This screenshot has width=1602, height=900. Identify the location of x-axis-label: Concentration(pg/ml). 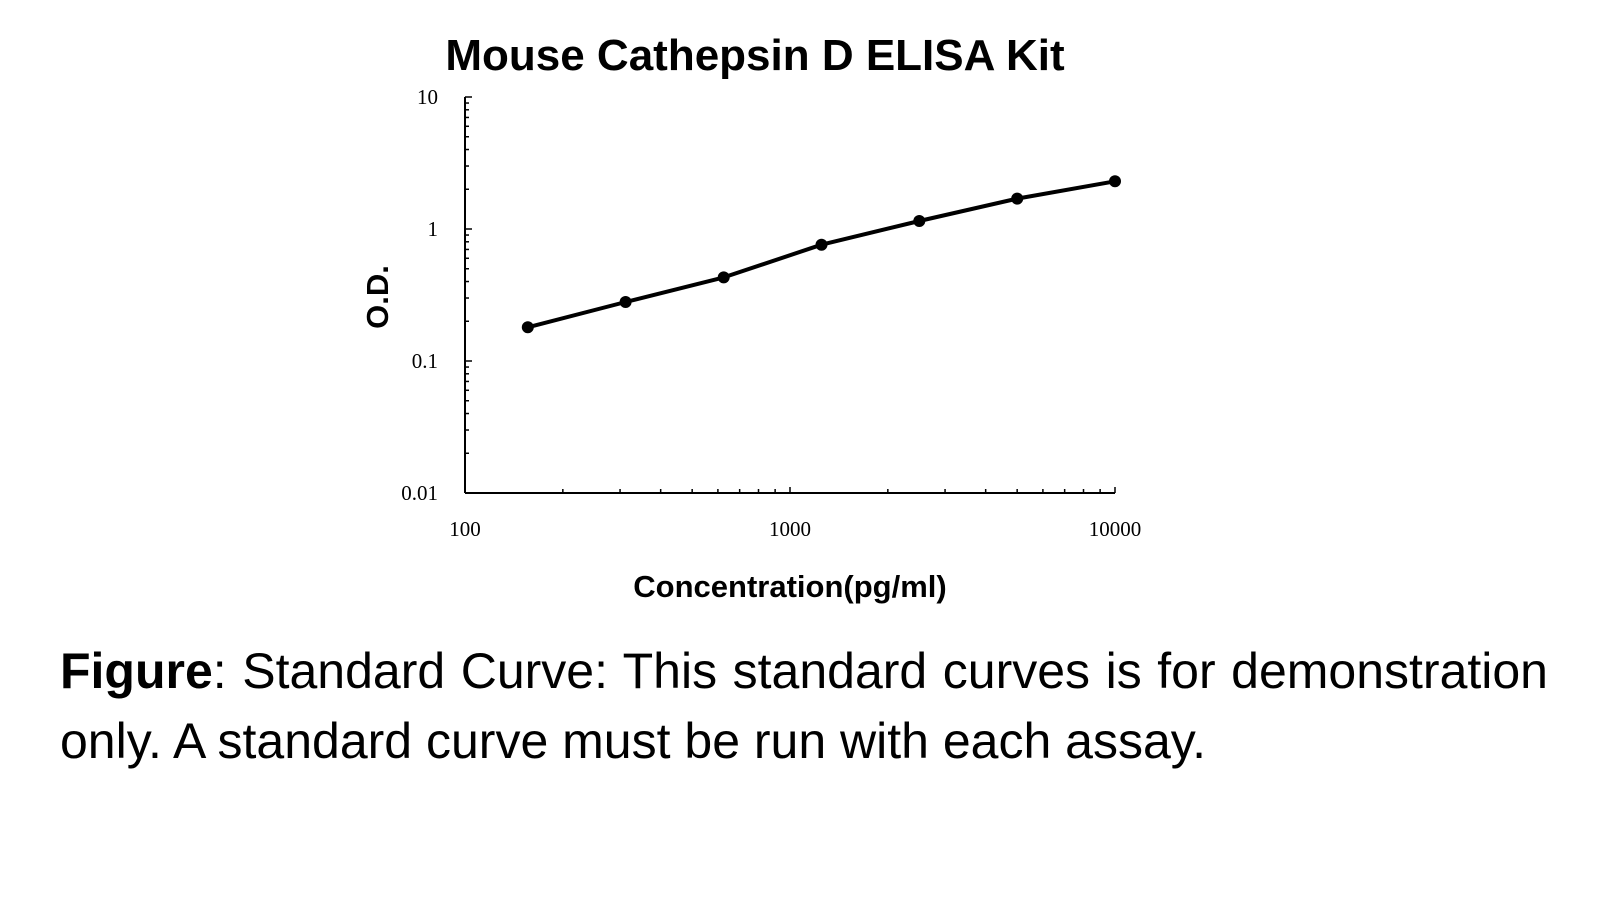
(789, 586).